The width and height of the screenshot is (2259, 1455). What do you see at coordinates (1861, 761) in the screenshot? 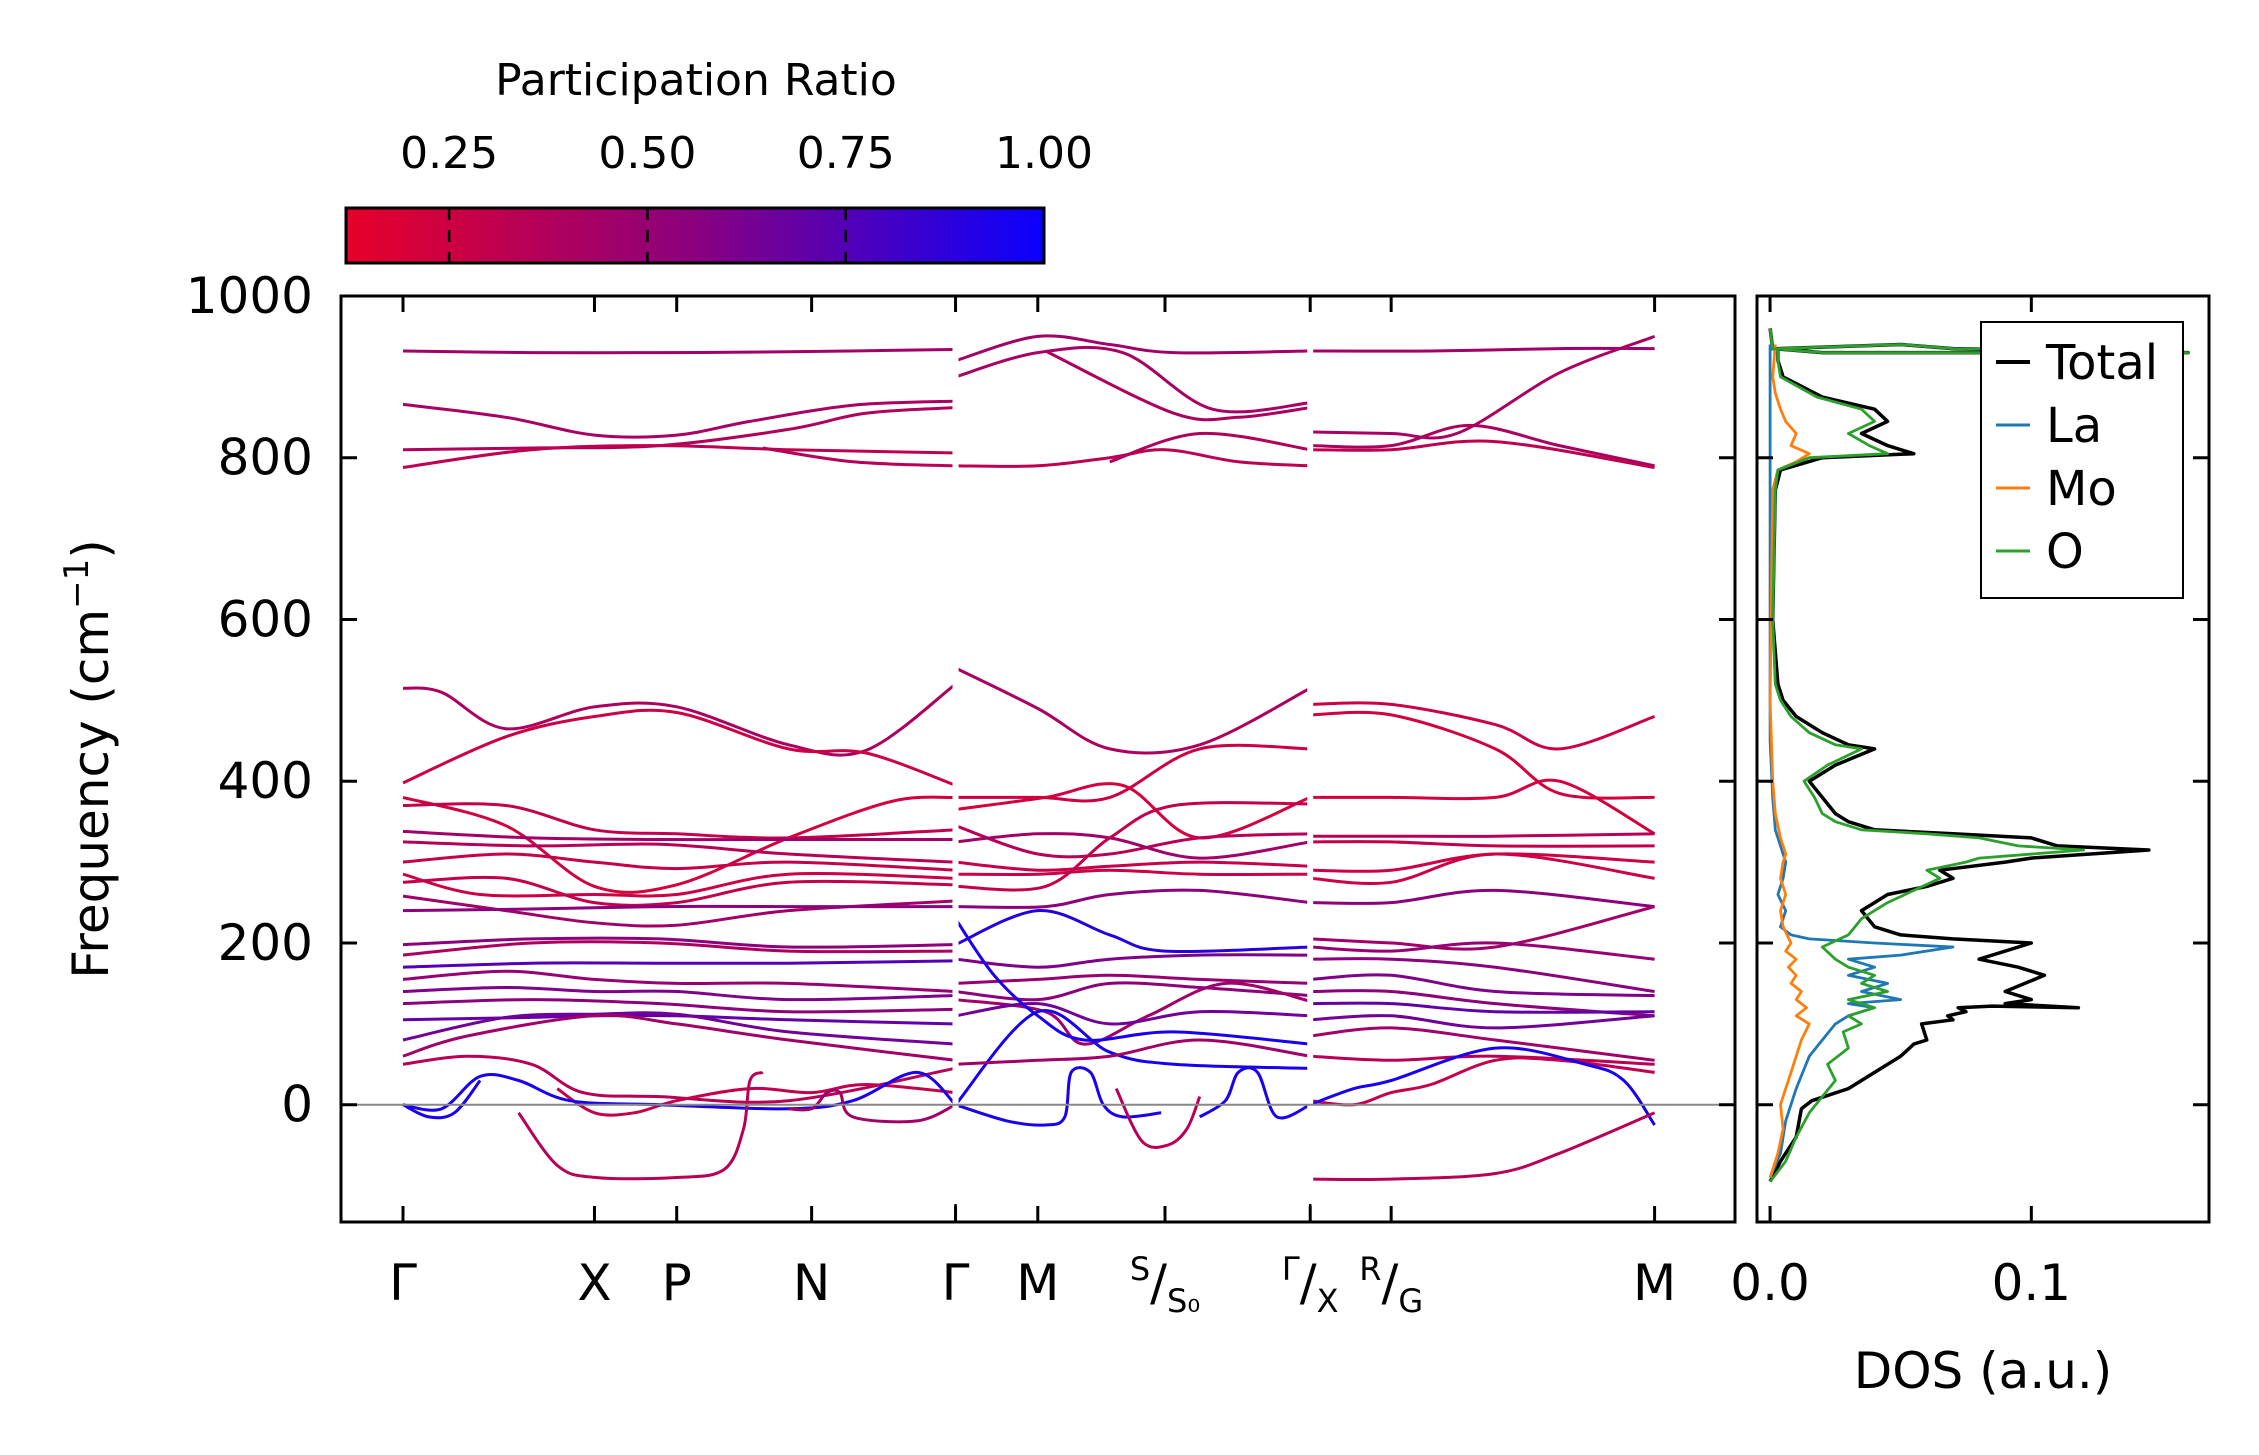
I see `dos-curve-la` at bounding box center [1861, 761].